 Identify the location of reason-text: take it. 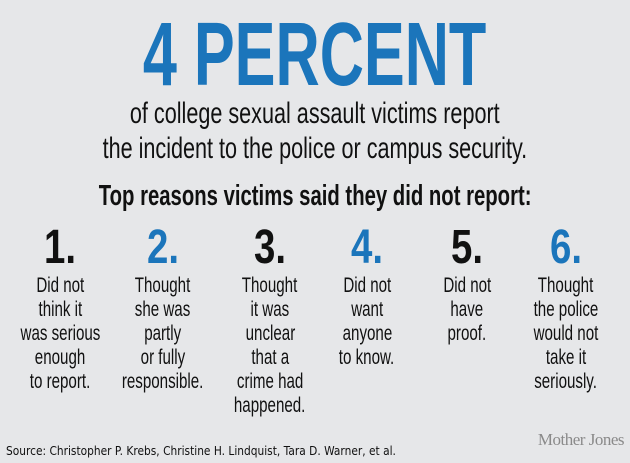
(566, 357).